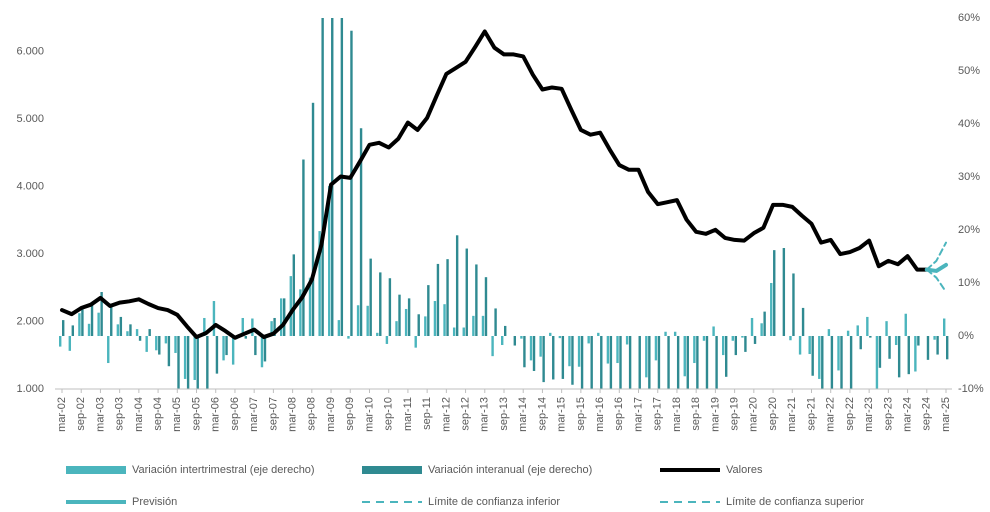  Describe the element at coordinates (677, 414) in the screenshot. I see `x-tick-label: mar-18` at that location.